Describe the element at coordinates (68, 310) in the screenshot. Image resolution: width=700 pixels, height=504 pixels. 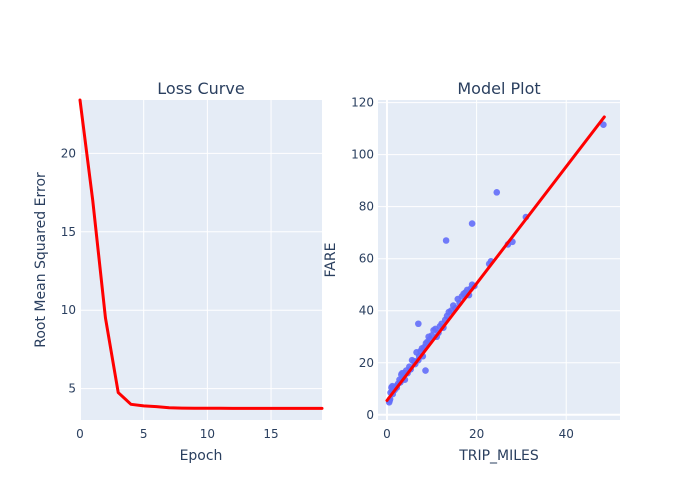
I see `loss-y-tick-label: 10` at that location.